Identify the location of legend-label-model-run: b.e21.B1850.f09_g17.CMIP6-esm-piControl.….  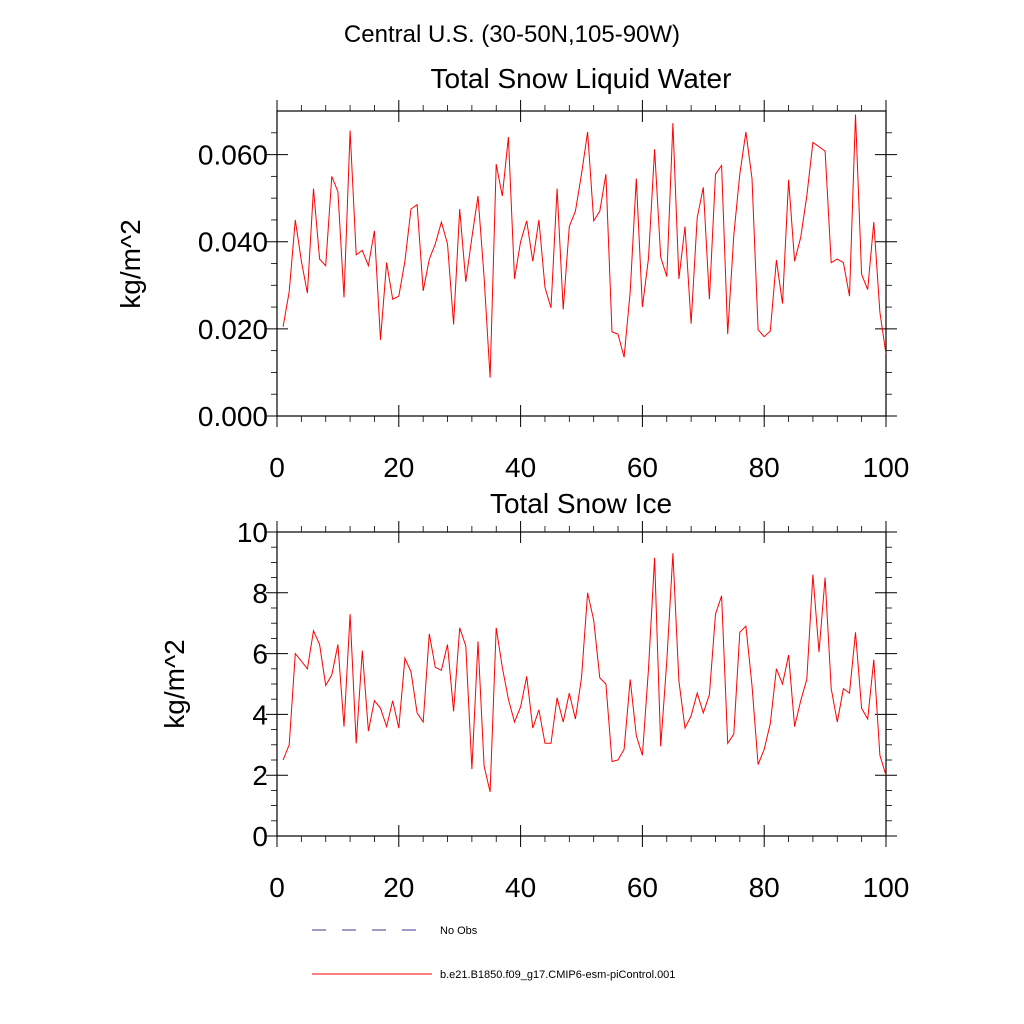
(557, 975).